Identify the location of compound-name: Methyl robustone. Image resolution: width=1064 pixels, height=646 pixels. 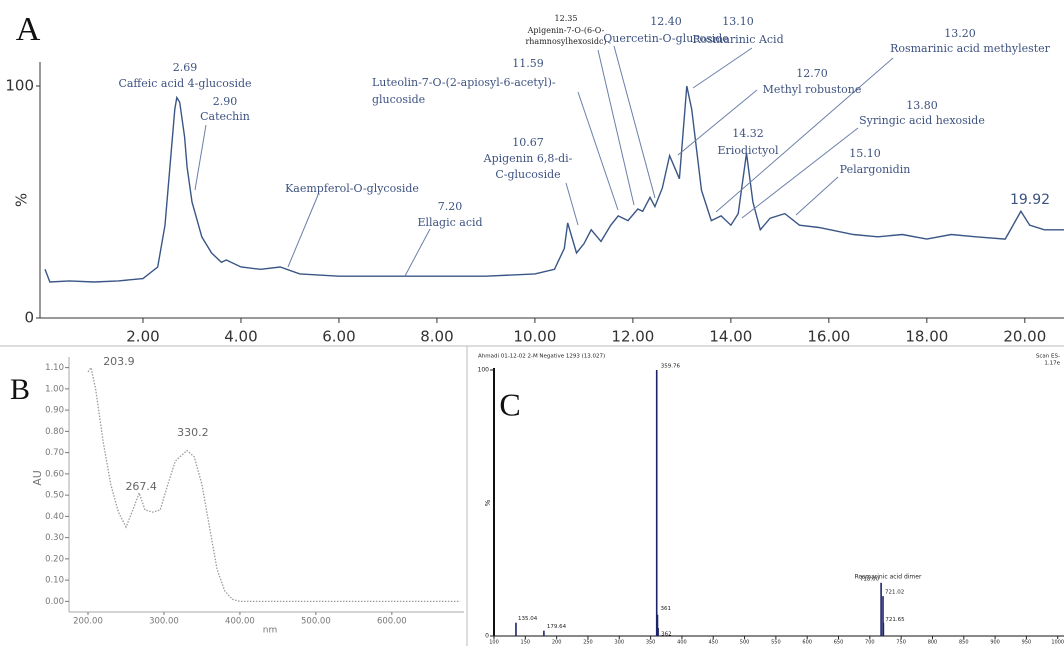
(812, 89).